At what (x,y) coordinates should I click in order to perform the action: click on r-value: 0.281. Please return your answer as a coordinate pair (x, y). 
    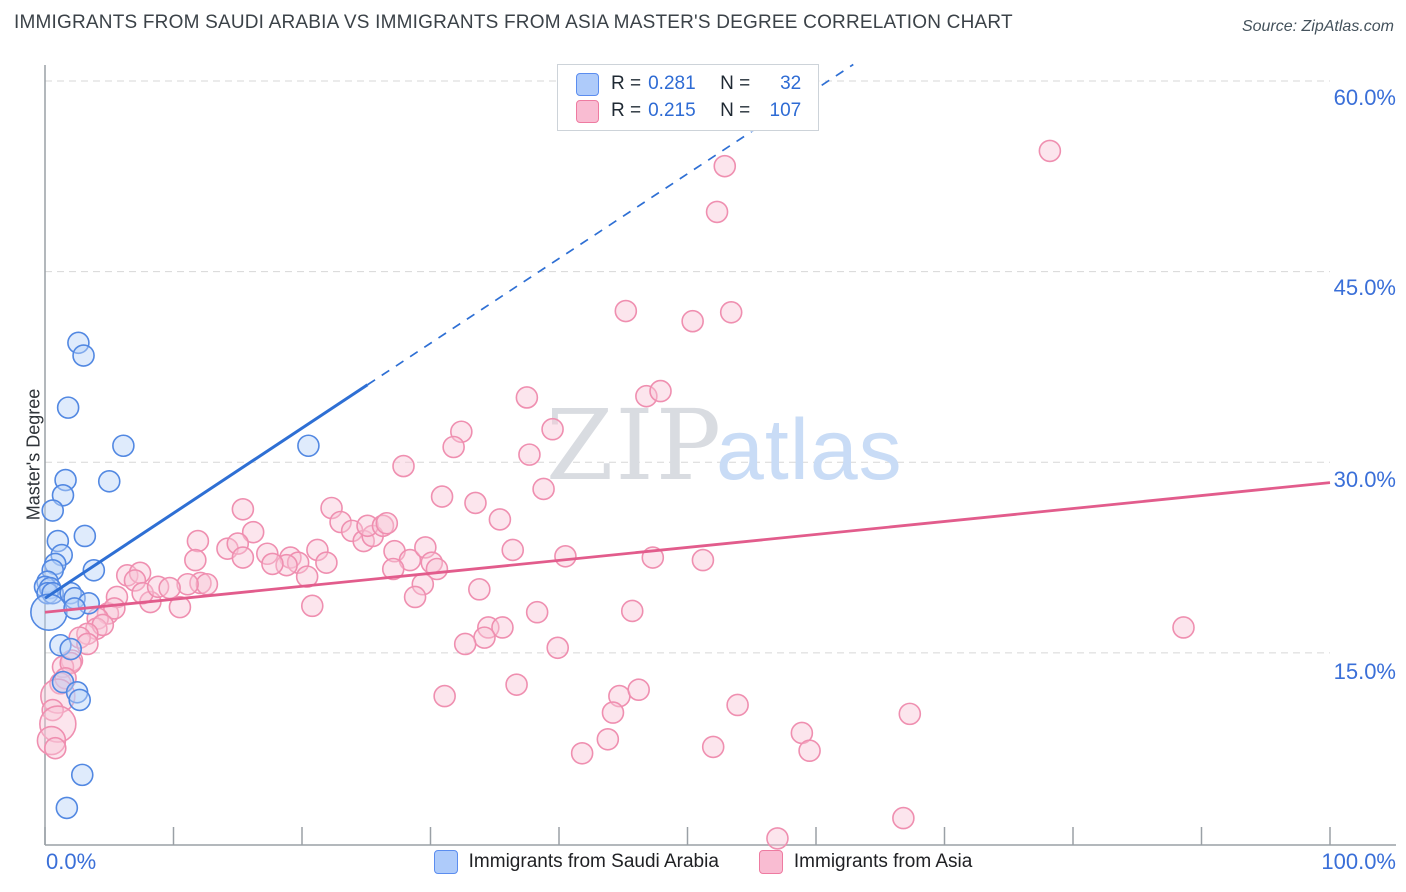
    Looking at the image, I should click on (672, 83).